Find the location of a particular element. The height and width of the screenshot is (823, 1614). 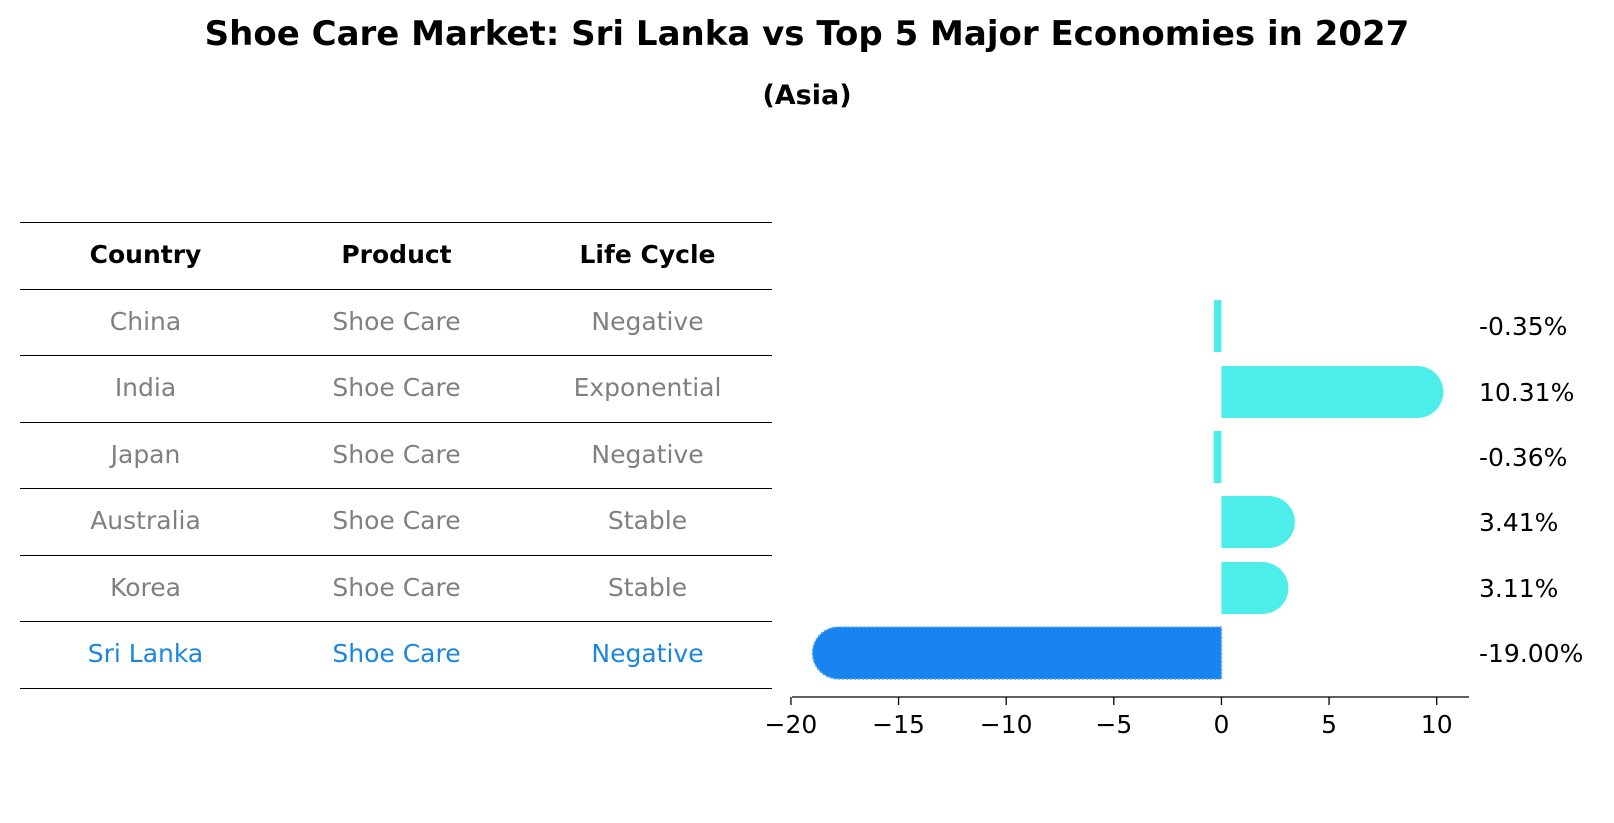

x-tick-label: −10 is located at coordinates (1006, 724).